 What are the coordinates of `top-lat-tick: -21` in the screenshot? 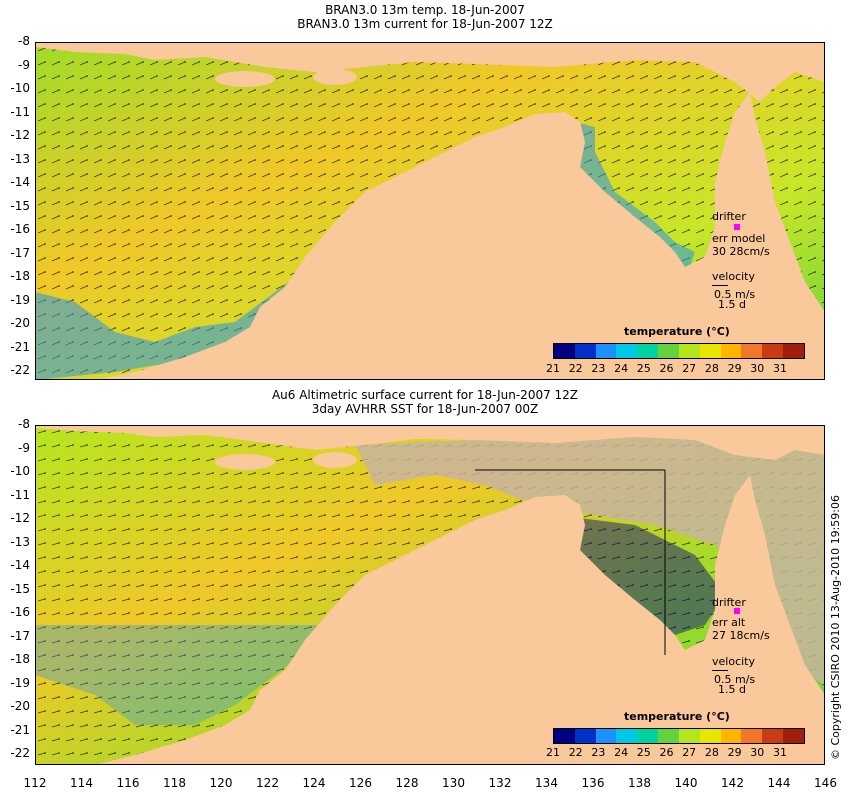 It's located at (20, 346).